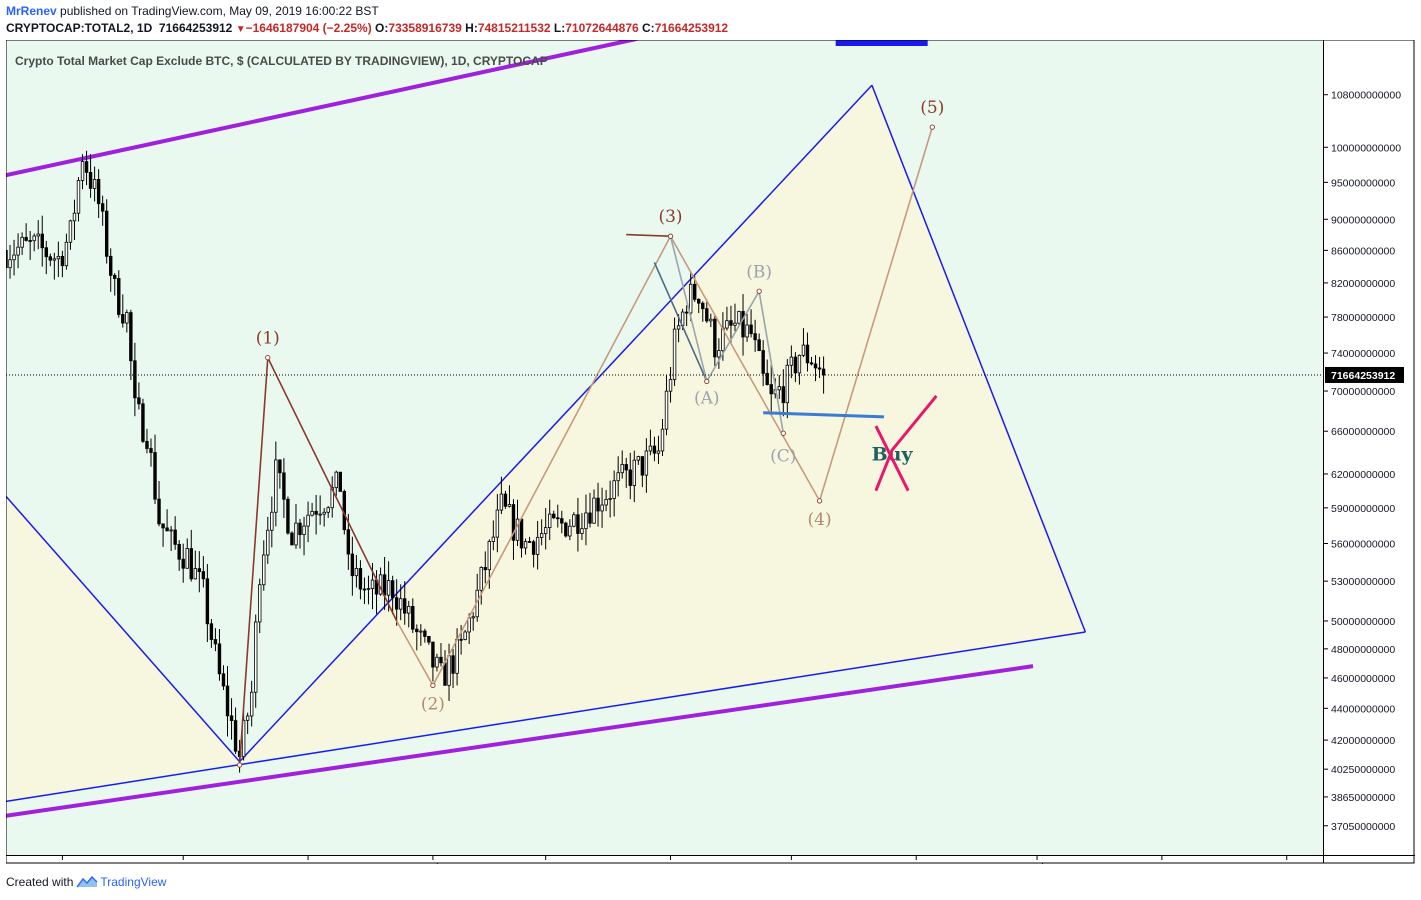 This screenshot has height=900, width=1421. What do you see at coordinates (1363, 354) in the screenshot?
I see `price-tick-label: 74000000000` at bounding box center [1363, 354].